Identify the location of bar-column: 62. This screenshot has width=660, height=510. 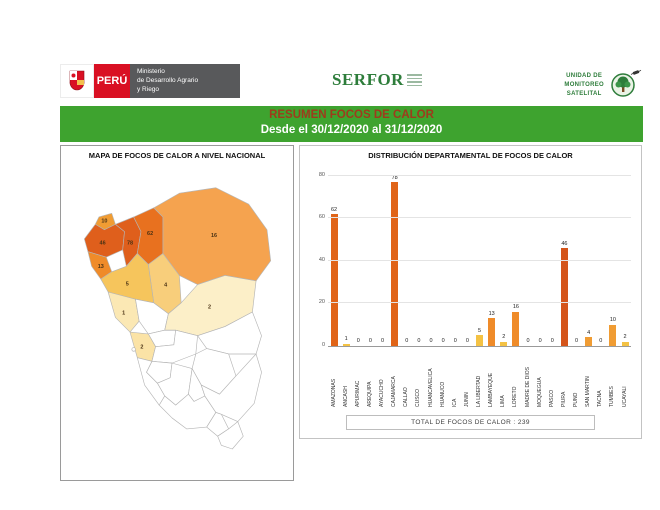
(334, 261).